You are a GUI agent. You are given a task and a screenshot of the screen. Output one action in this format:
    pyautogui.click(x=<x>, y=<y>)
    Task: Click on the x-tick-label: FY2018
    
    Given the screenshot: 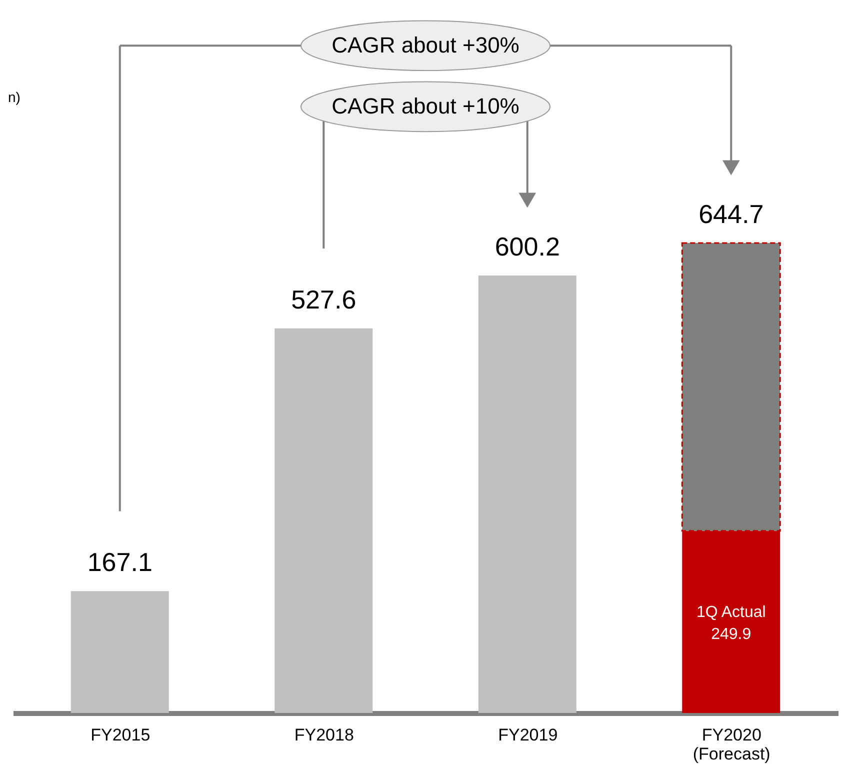 What is the action you would take?
    pyautogui.click(x=324, y=735)
    